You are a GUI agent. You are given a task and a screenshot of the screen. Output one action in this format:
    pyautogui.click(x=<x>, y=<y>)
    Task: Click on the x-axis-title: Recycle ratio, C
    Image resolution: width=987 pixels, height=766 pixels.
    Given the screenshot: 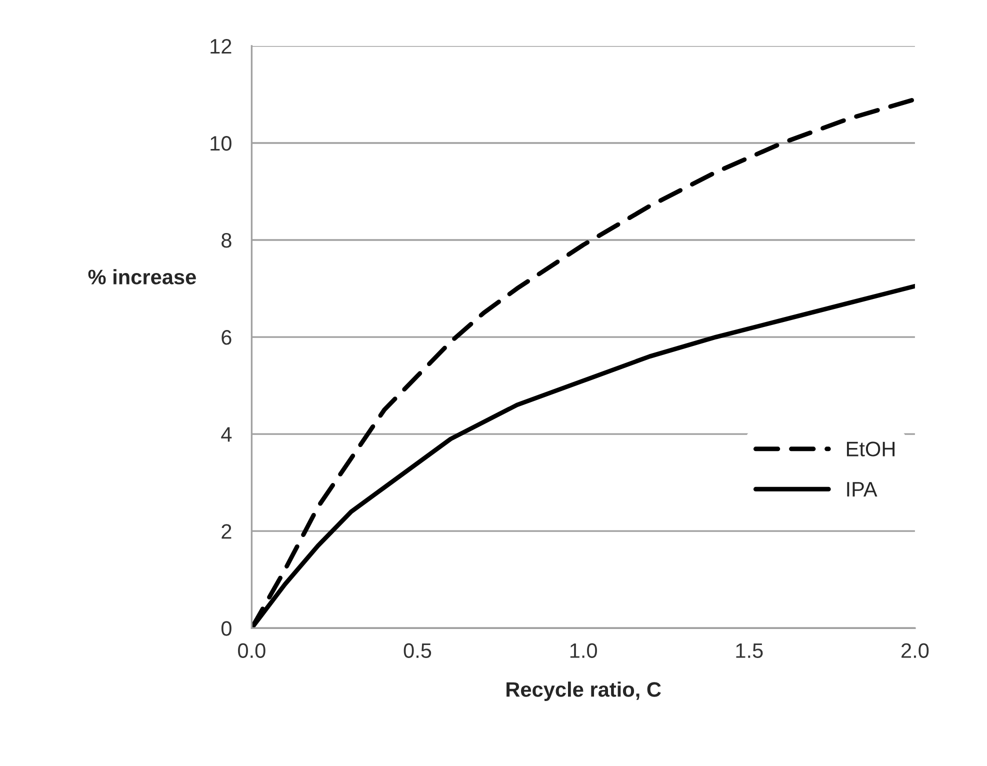 What is the action you would take?
    pyautogui.click(x=583, y=691)
    